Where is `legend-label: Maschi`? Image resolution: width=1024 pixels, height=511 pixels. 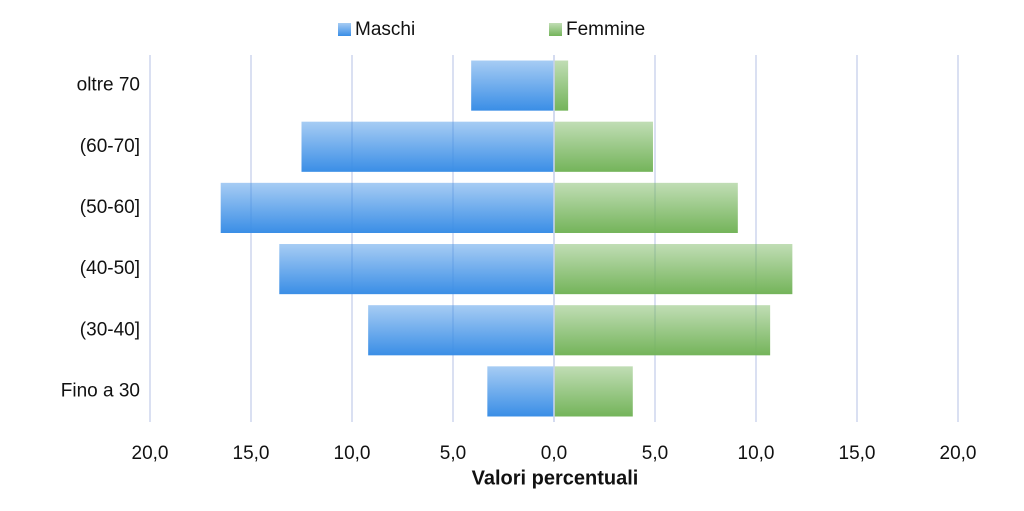
legend-label: Maschi is located at coordinates (385, 29).